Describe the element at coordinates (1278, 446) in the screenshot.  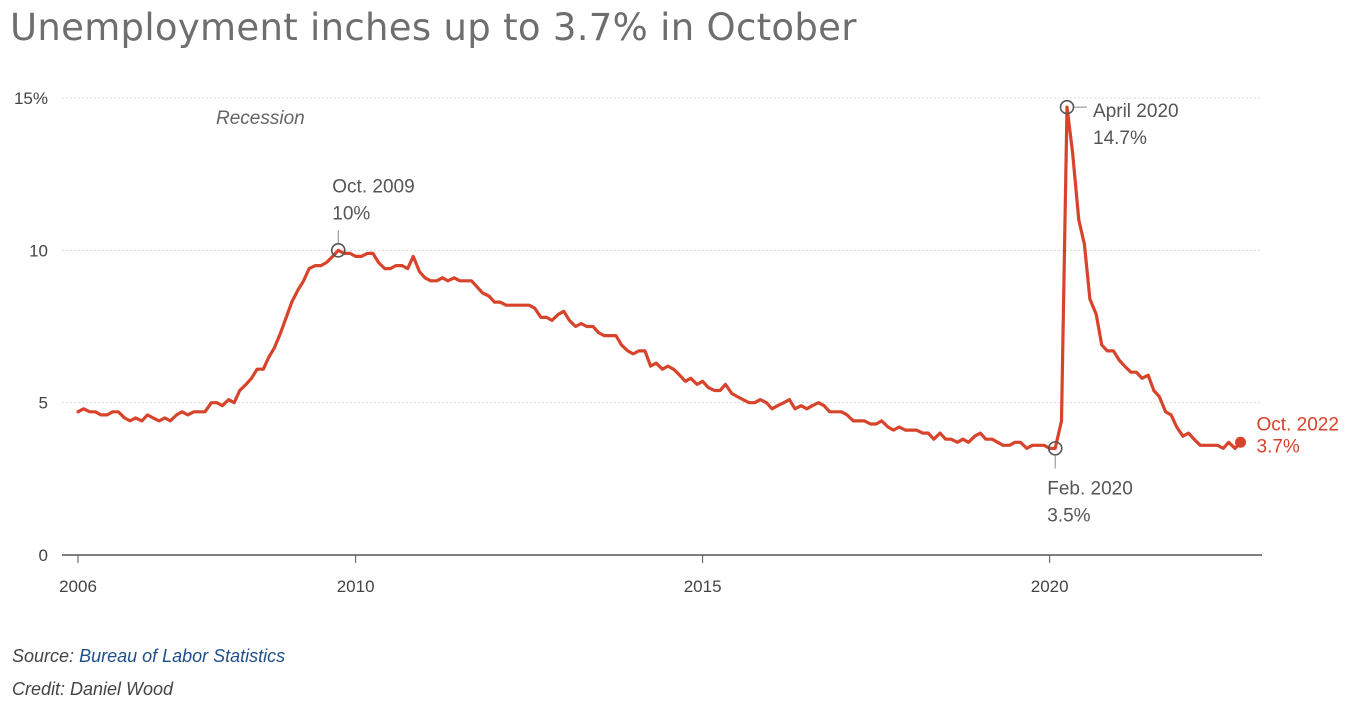
I see `annotation-value: 3.7%` at that location.